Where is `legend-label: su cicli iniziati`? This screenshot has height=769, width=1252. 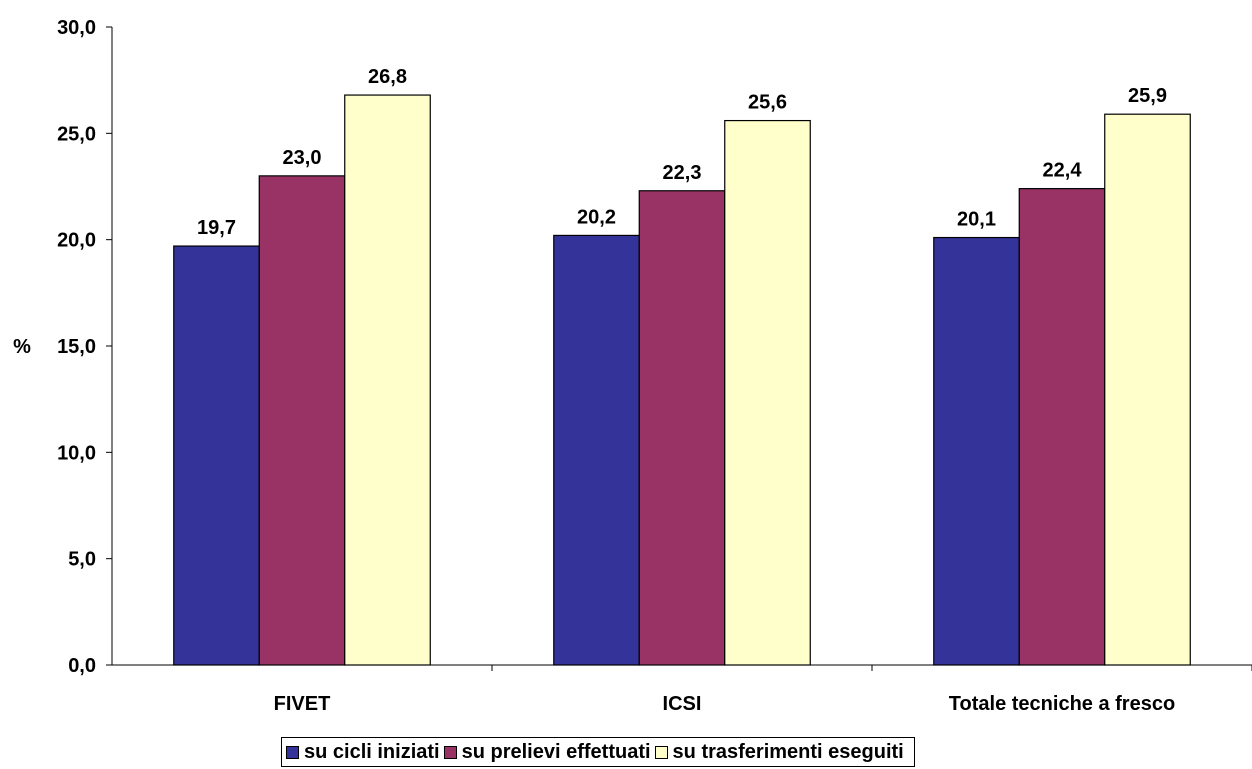
legend-label: su cicli iniziati is located at coordinates (372, 751).